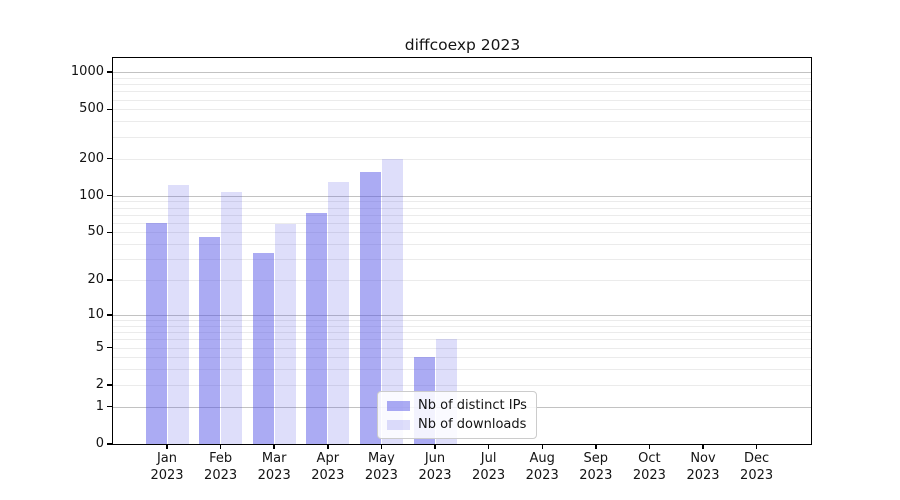 This screenshot has height=500, width=900. Describe the element at coordinates (398, 405) in the screenshot. I see `legend-swatch-distinct-ips` at that location.